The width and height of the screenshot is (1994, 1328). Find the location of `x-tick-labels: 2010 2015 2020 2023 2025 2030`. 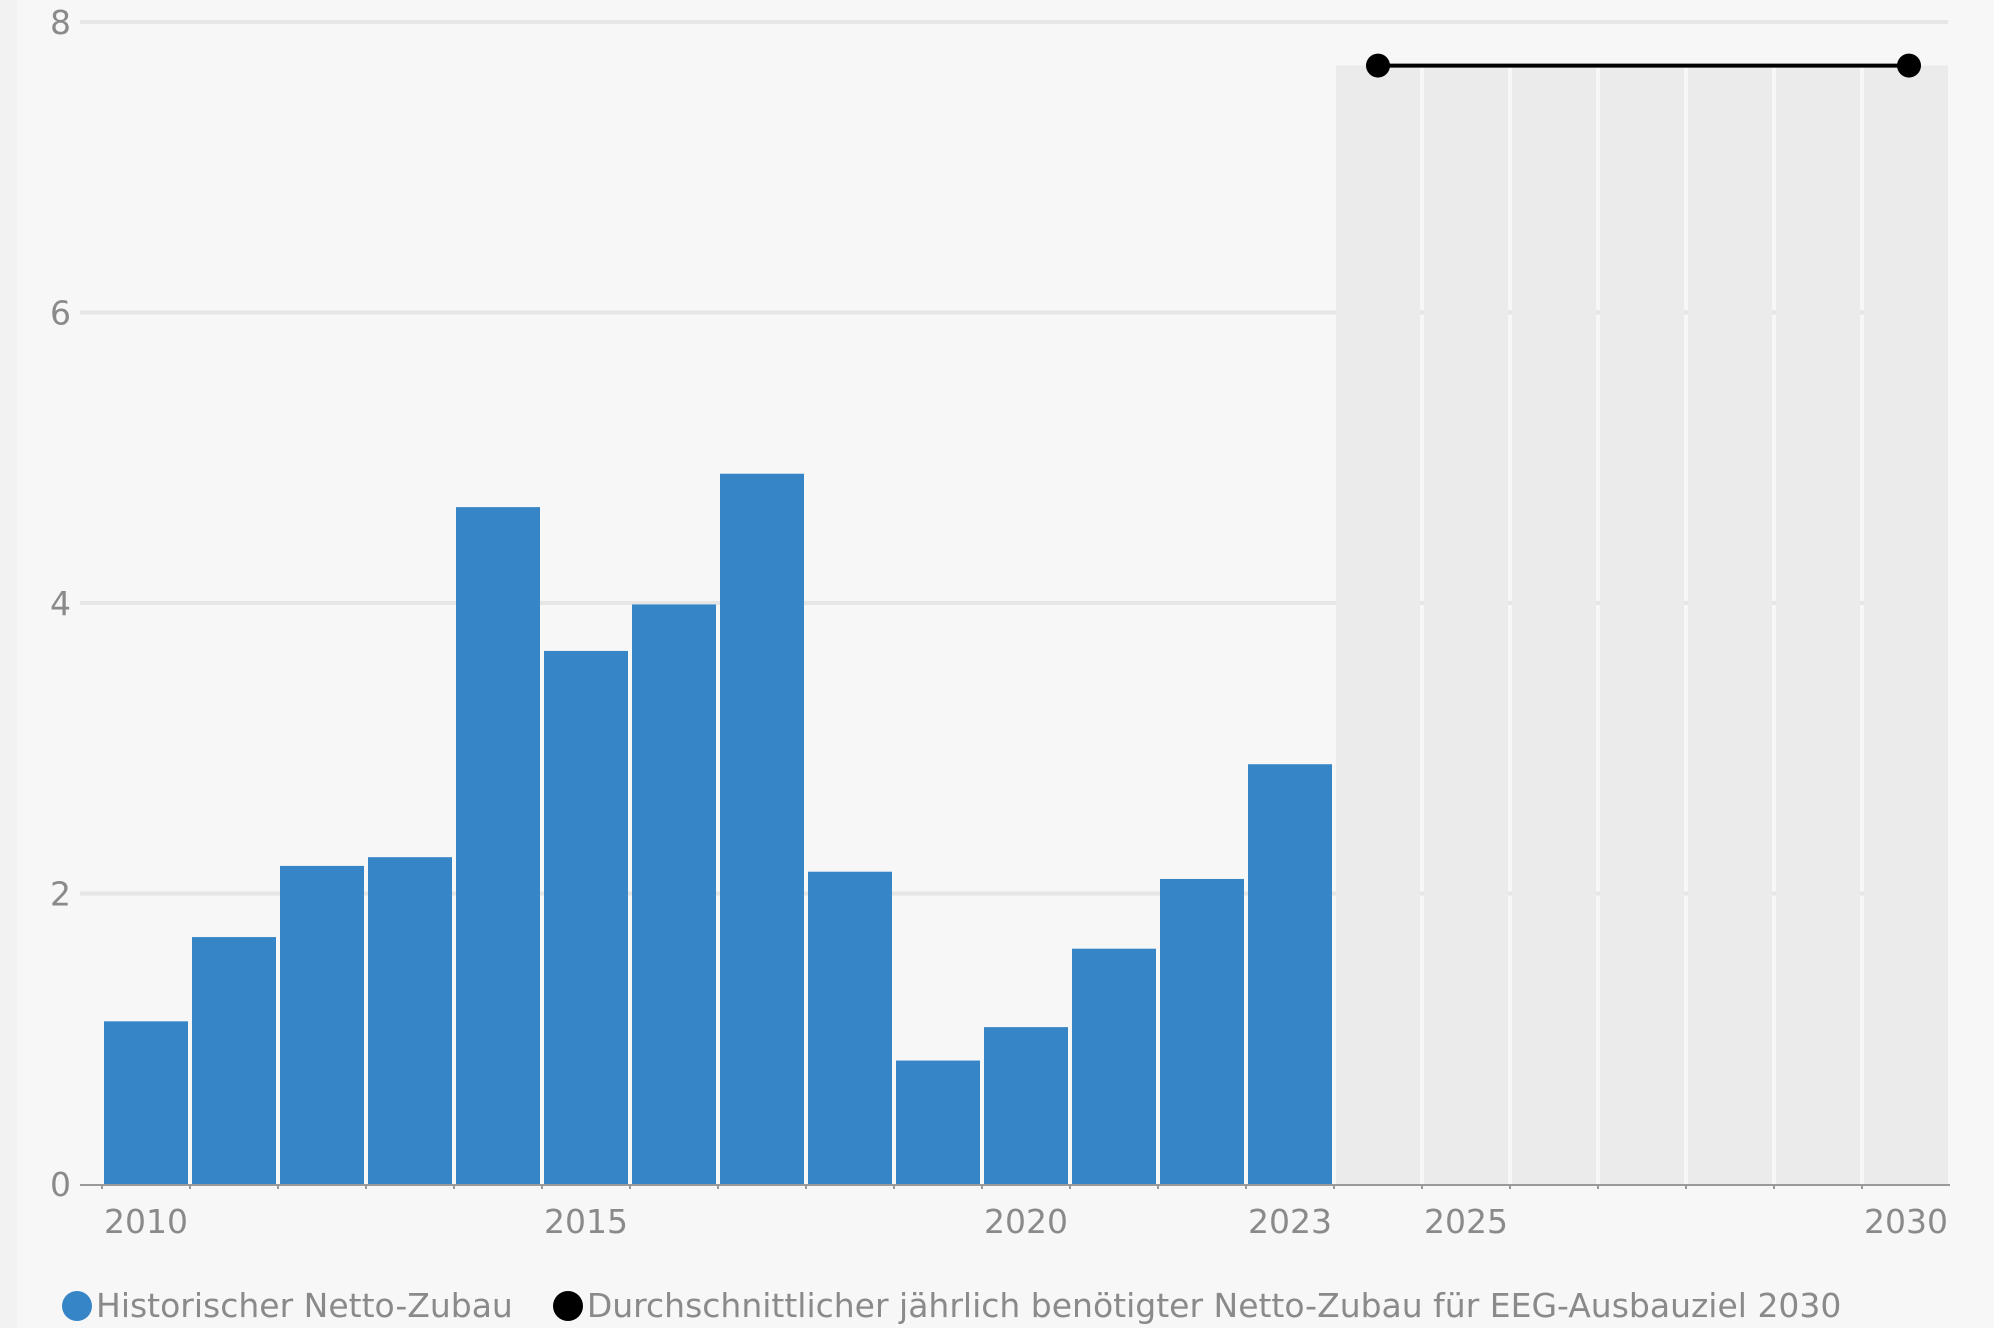

x-tick-labels: 2010 2015 2020 2023 2025 2030 is located at coordinates (1026, 1221).